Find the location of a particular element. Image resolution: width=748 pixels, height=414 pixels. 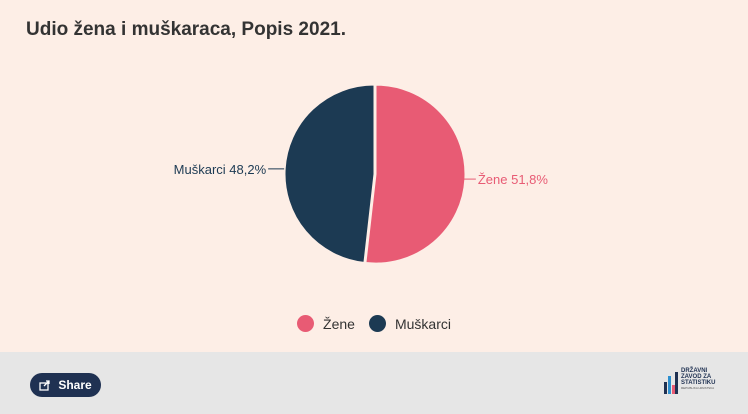

legend-swatch-muskarci is located at coordinates (377, 323).